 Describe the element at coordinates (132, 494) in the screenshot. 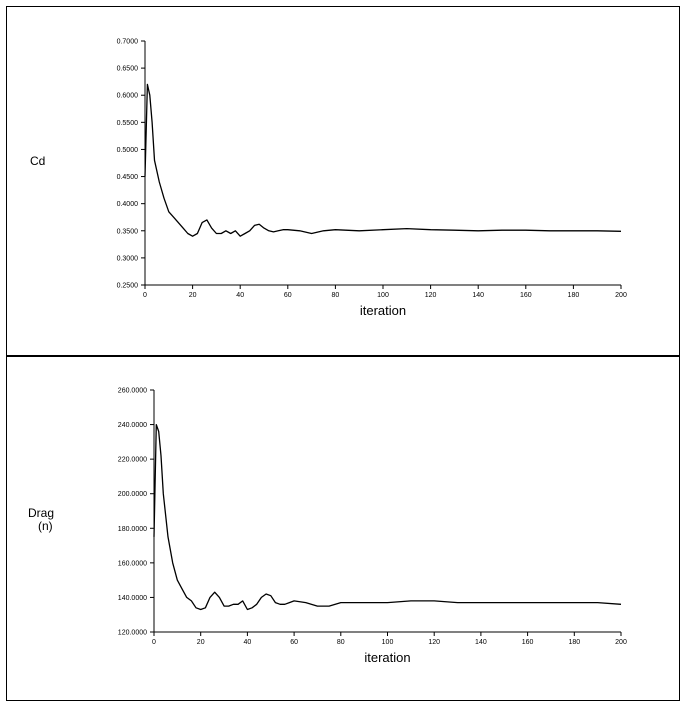

I see `y-tick-label: 200.0000` at that location.